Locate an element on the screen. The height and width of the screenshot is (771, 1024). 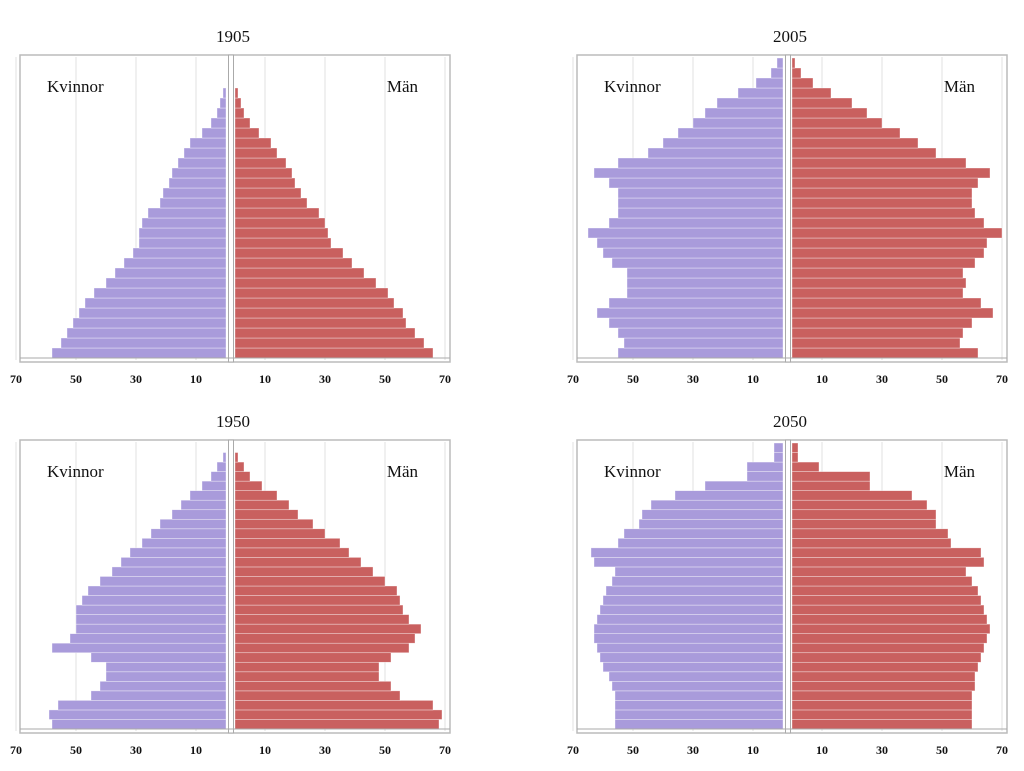
panel-title: 2005 is located at coordinates (790, 36).